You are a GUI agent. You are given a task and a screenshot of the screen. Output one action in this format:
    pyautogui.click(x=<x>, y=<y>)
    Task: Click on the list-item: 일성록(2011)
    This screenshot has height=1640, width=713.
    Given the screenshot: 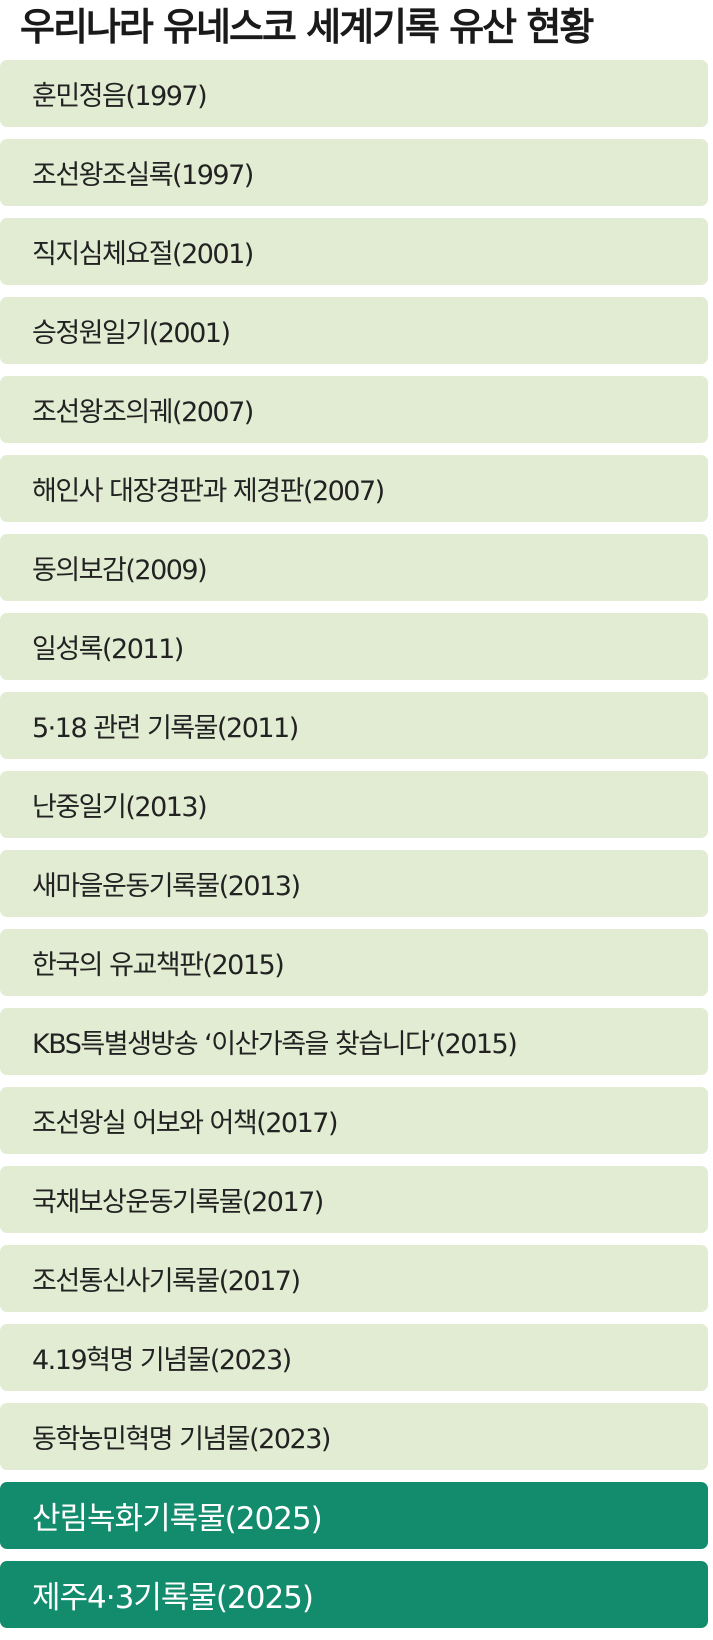 What is the action you would take?
    pyautogui.click(x=354, y=646)
    